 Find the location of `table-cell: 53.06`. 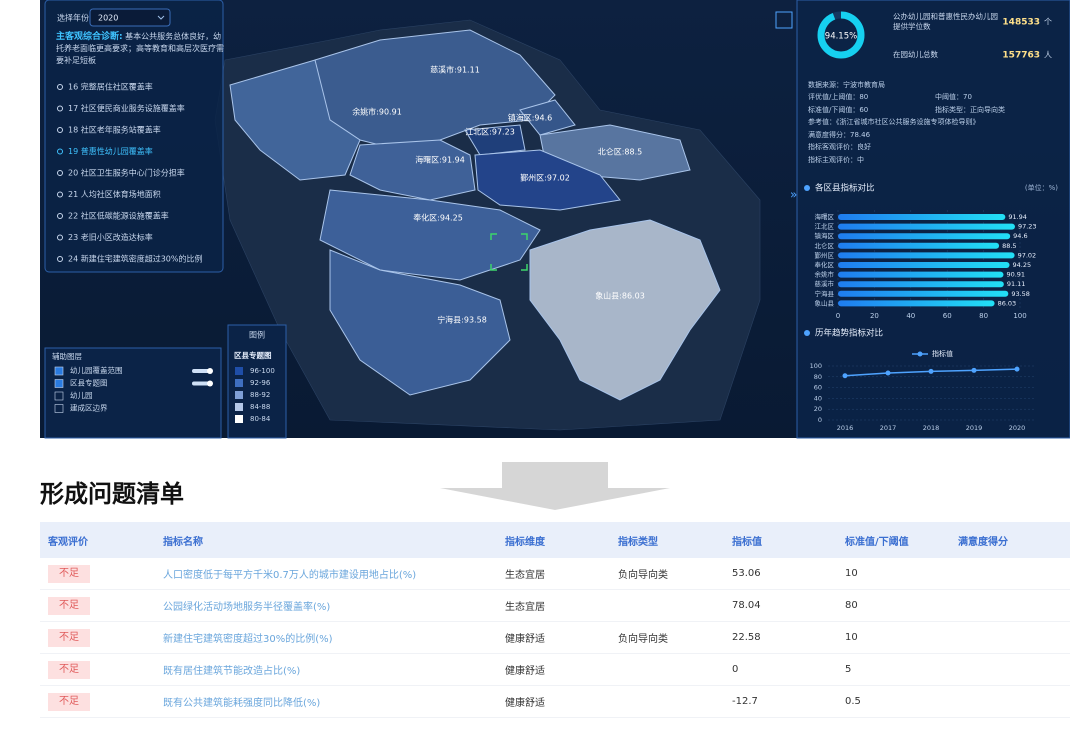

table-cell: 53.06 is located at coordinates (780, 574).